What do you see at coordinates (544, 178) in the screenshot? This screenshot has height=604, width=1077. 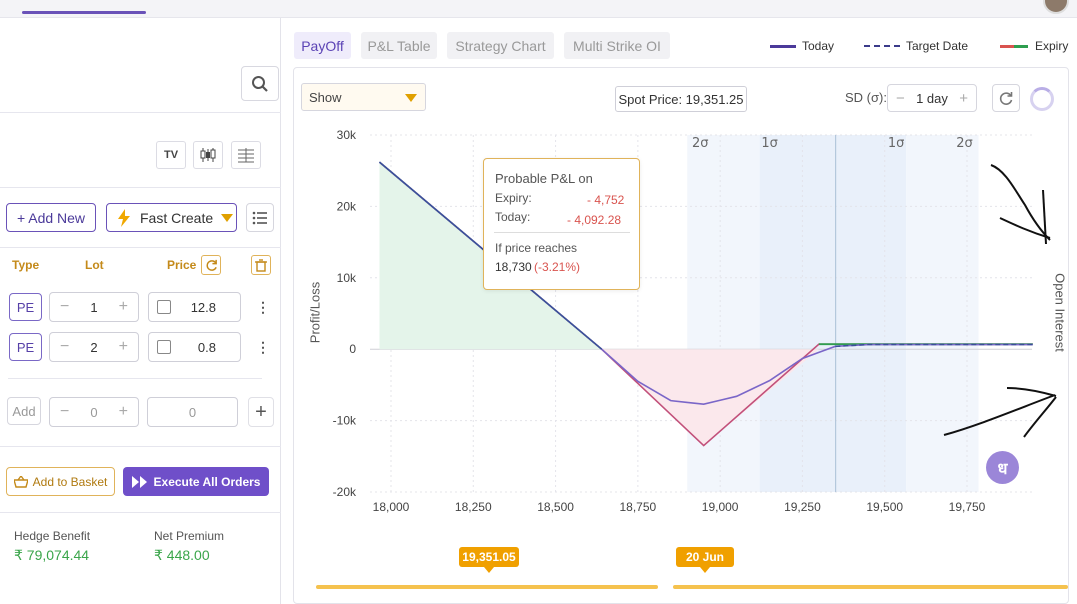 I see `tooltip-title: Probable P&L on` at bounding box center [544, 178].